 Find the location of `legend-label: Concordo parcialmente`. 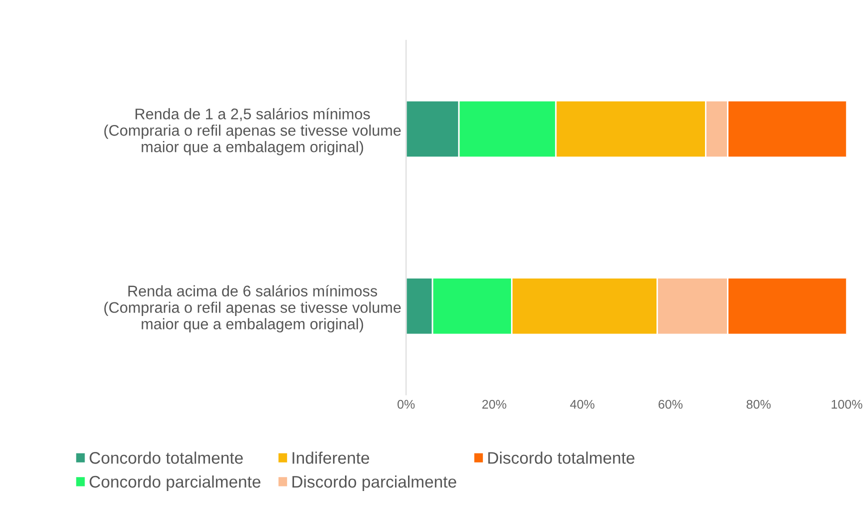

legend-label: Concordo parcialmente is located at coordinates (175, 483).